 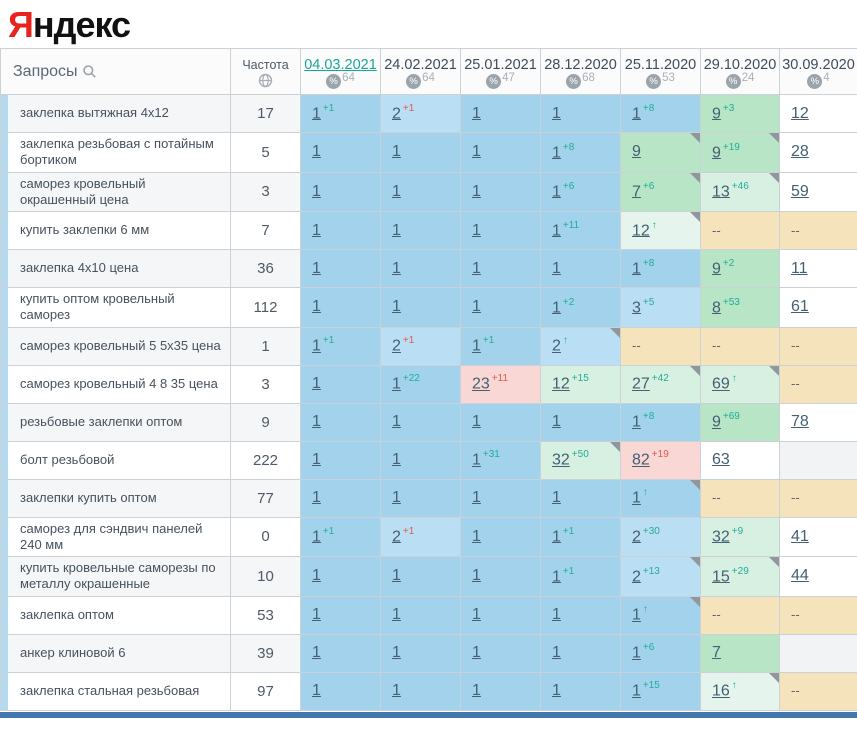 What do you see at coordinates (117, 152) in the screenshot?
I see `query-text: заклепка резьбовая с потайным бортиком` at bounding box center [117, 152].